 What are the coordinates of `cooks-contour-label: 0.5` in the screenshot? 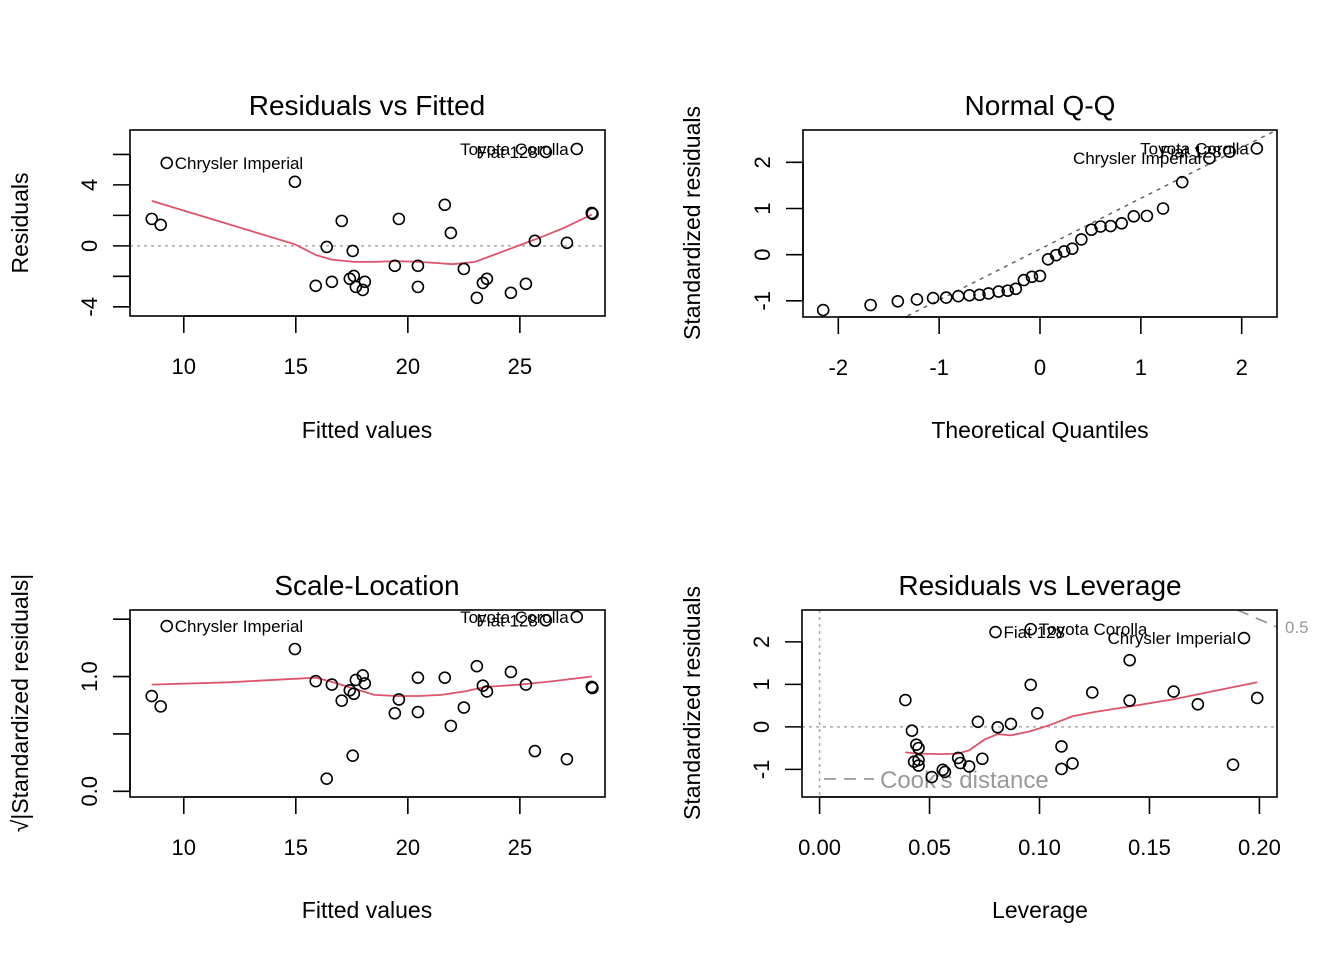 It's located at (1297, 627).